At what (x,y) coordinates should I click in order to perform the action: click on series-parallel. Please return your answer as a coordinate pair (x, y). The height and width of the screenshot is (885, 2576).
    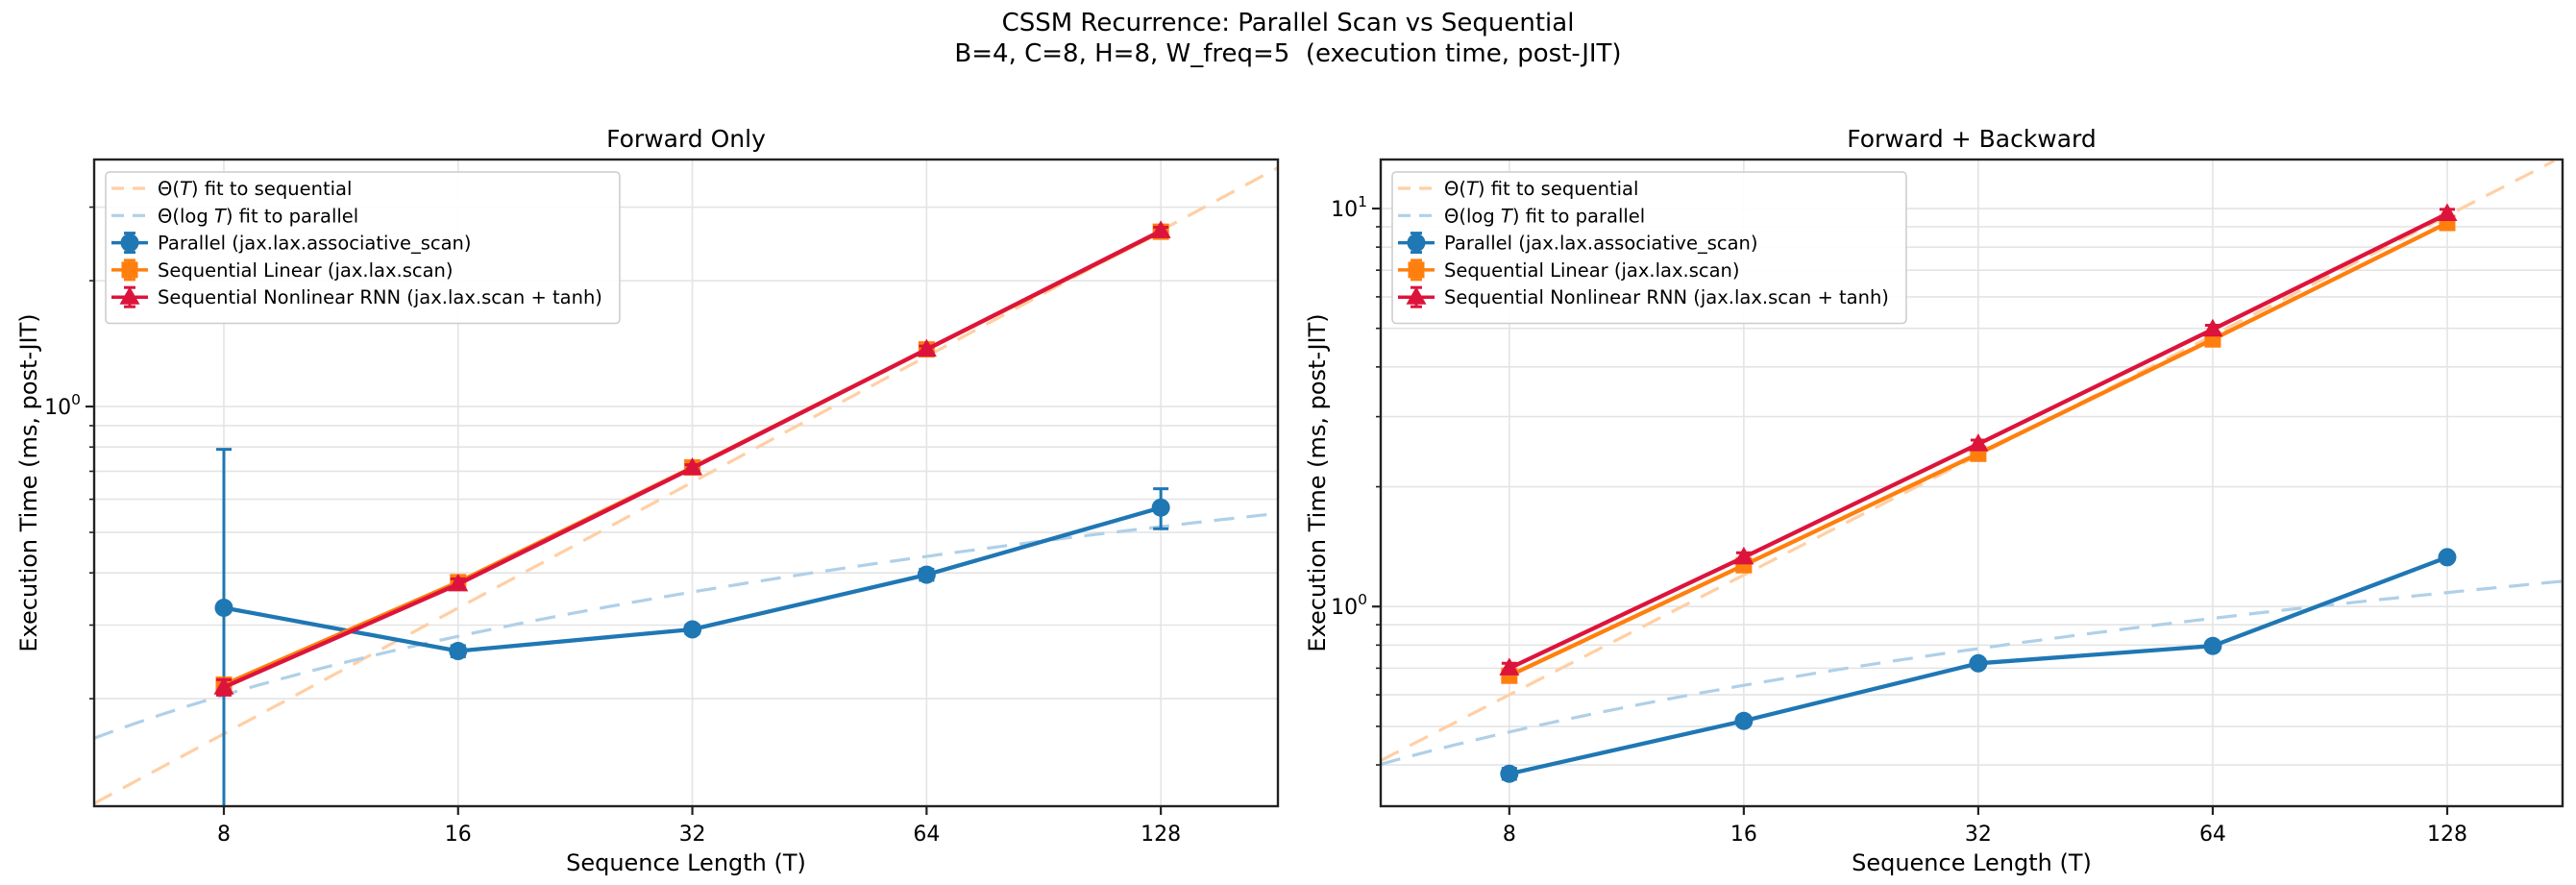
    Looking at the image, I should click on (1978, 665).